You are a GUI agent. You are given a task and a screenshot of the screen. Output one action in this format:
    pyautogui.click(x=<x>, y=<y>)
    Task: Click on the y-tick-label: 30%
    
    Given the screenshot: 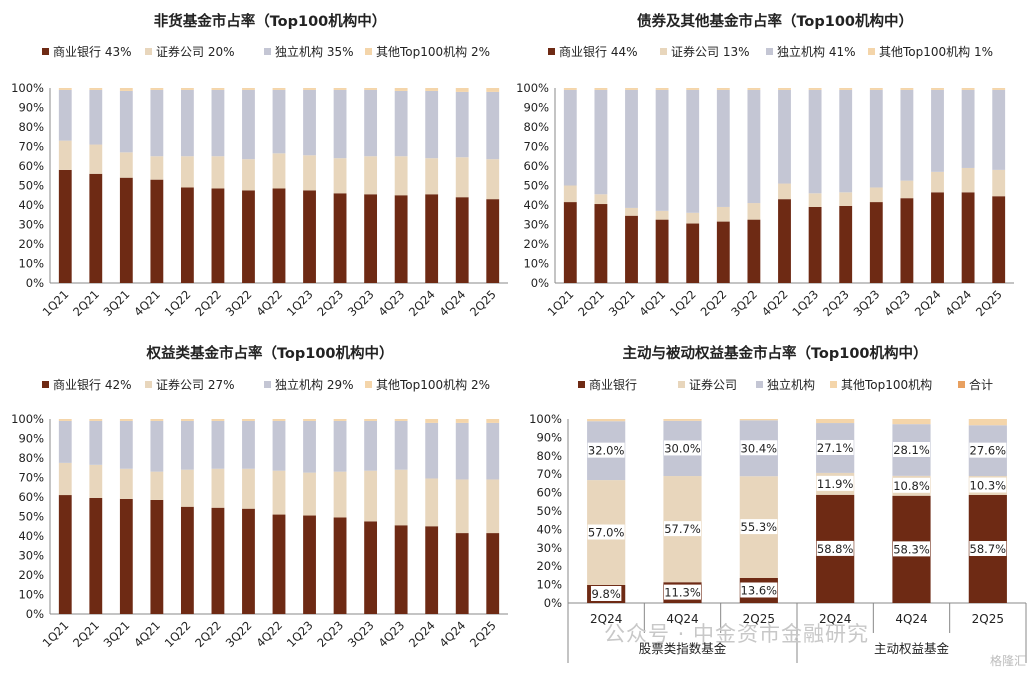 What is the action you would take?
    pyautogui.click(x=31, y=225)
    